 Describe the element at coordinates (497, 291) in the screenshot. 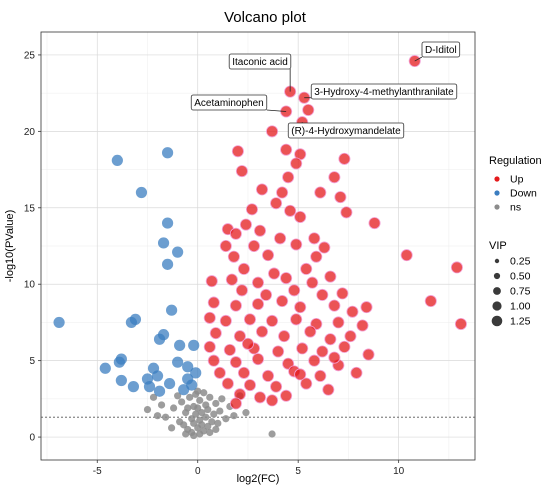

I see `vip-swatch` at that location.